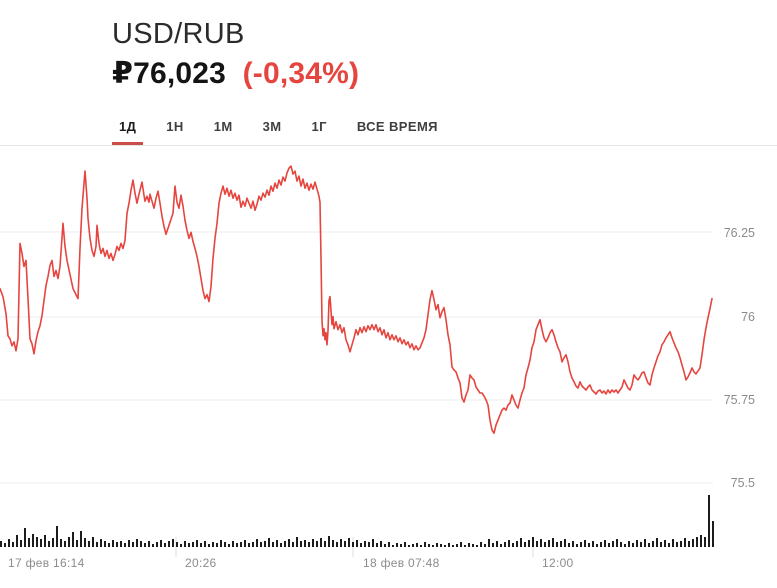 This screenshot has height=588, width=777. I want to click on y-axis-label-76-25: 76.25, so click(739, 233).